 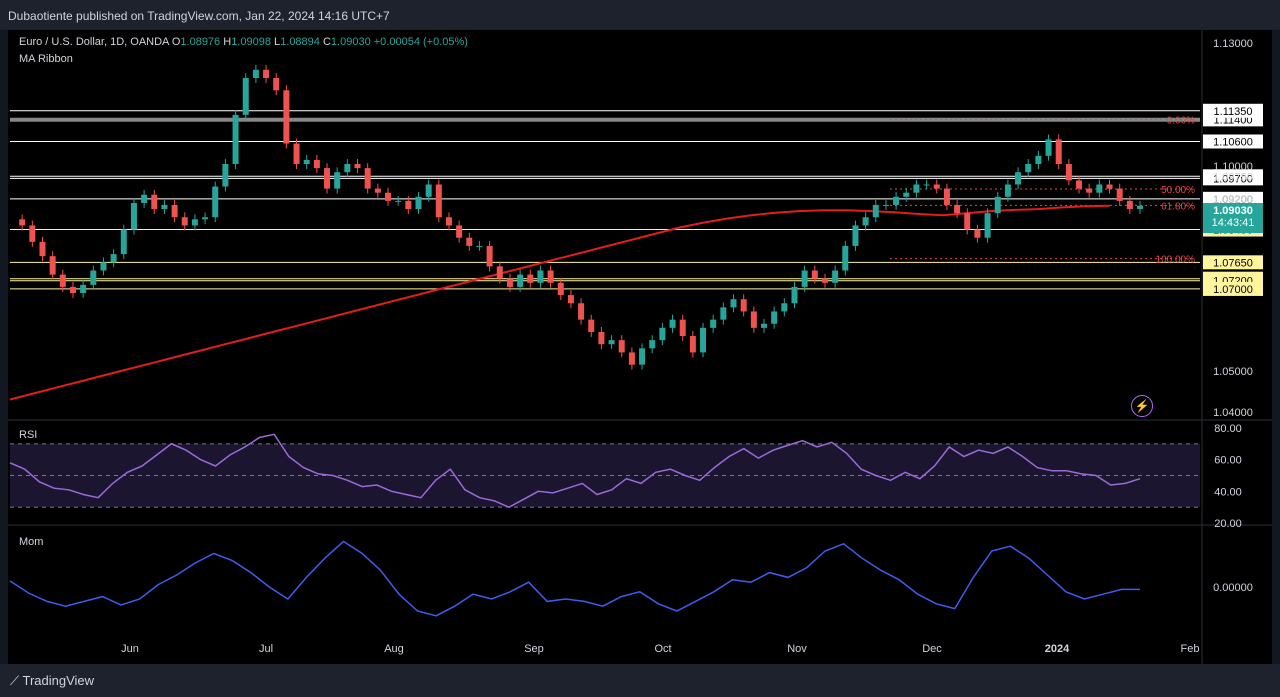 I want to click on level-tag-1: 1.11350, so click(x=1233, y=112).